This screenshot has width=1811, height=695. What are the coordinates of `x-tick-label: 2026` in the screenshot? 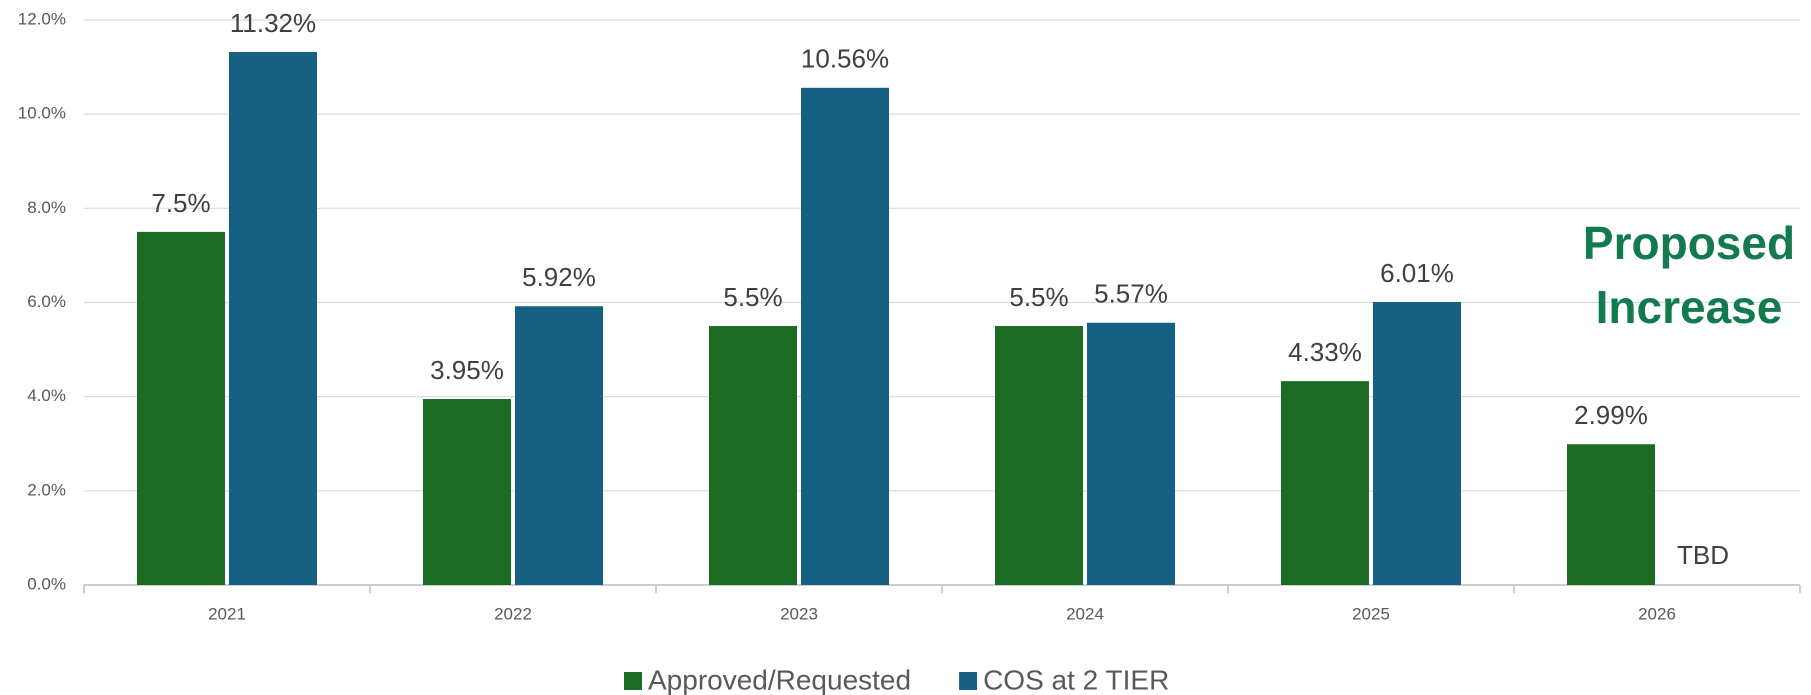 It's located at (1657, 613).